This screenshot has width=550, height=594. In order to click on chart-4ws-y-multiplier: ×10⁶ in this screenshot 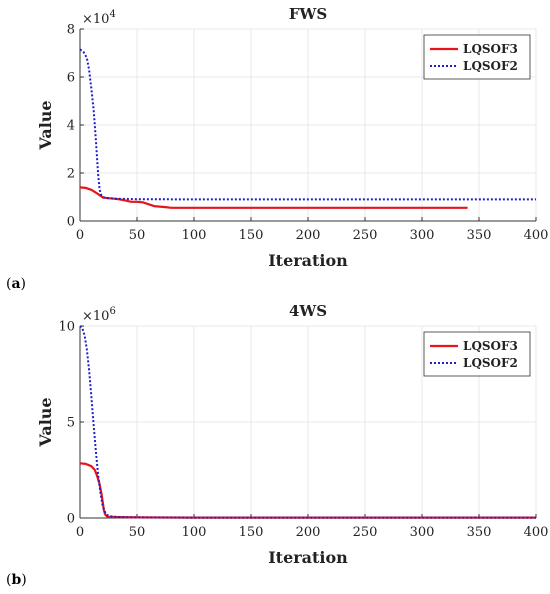, I will do `click(99, 315)`.